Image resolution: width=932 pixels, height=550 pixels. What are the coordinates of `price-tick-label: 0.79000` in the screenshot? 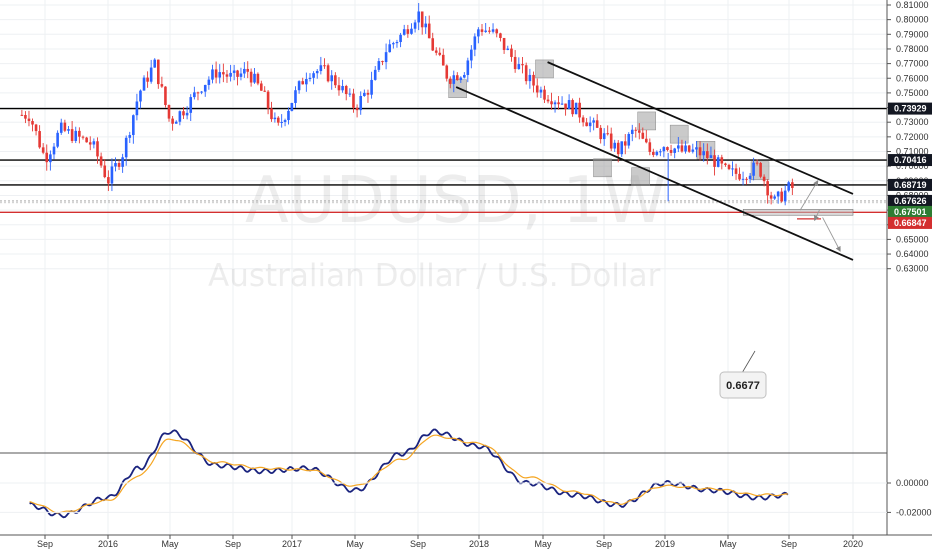 It's located at (912, 34).